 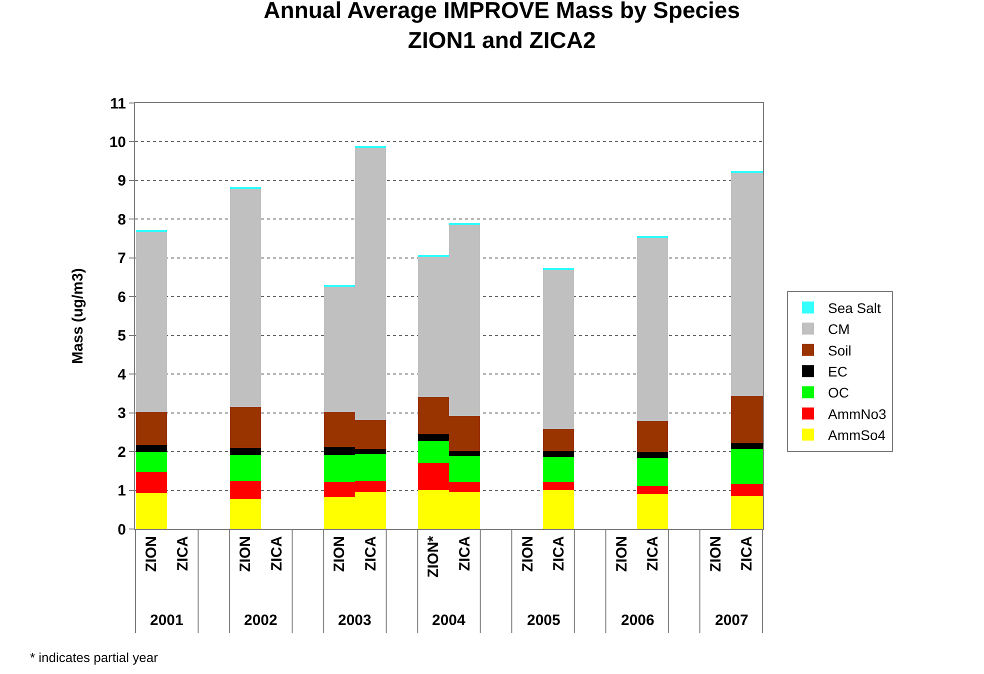 I want to click on y-tick-label: 11, so click(x=118, y=103).